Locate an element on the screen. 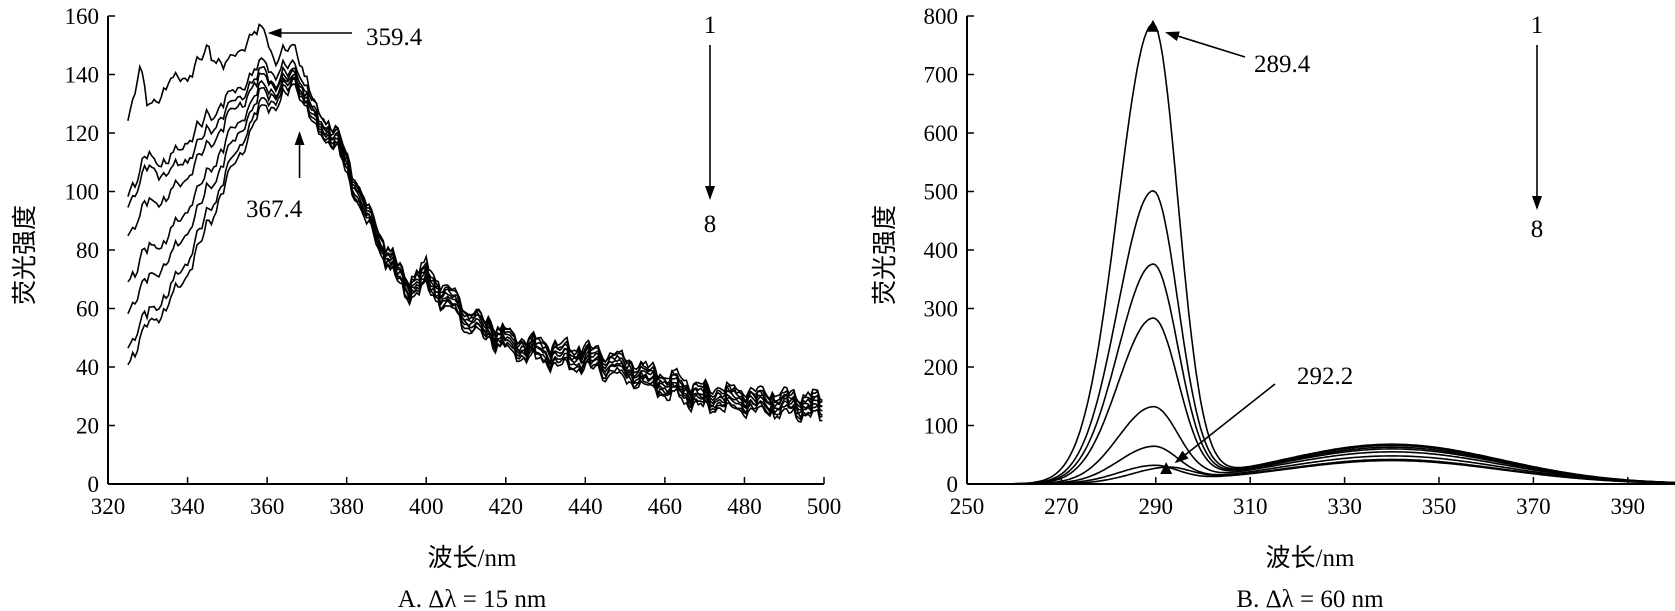  order-start-a: 1 is located at coordinates (710, 25).